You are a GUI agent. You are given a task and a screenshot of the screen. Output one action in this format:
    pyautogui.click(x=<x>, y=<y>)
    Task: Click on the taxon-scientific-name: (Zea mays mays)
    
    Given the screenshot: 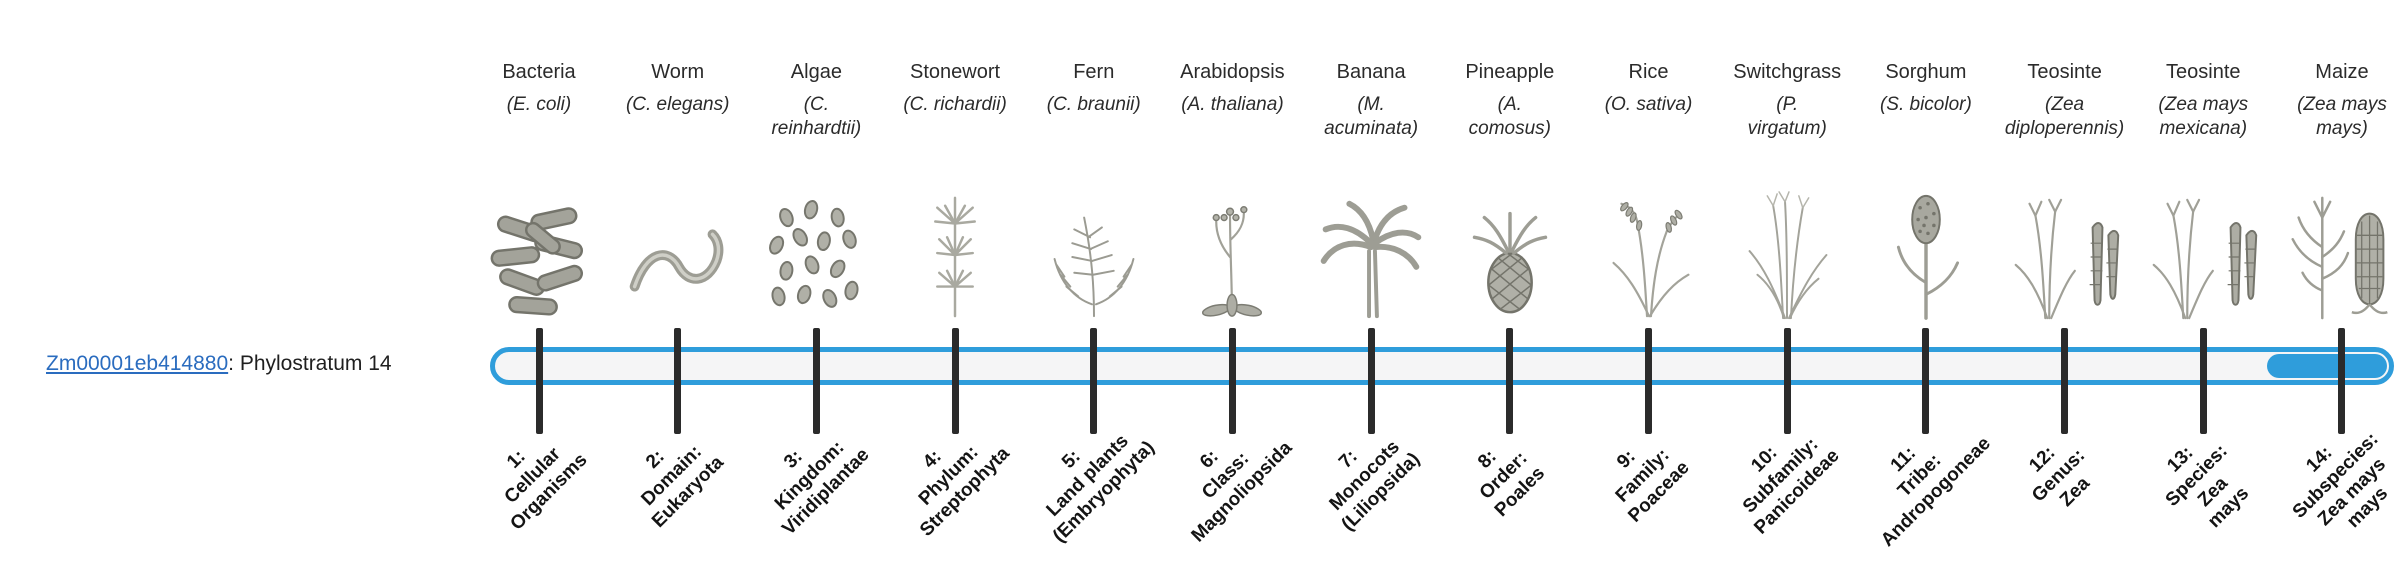 What is the action you would take?
    pyautogui.click(x=2342, y=116)
    